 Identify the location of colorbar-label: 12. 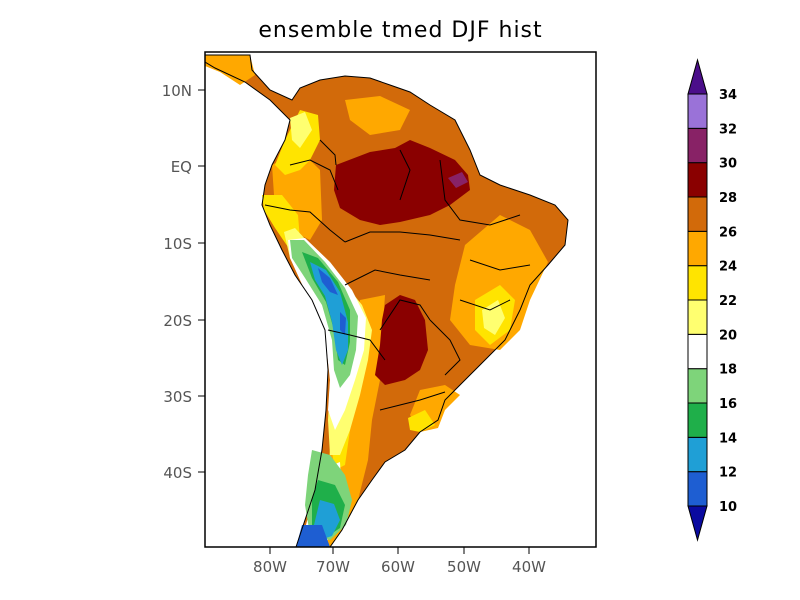
(728, 473).